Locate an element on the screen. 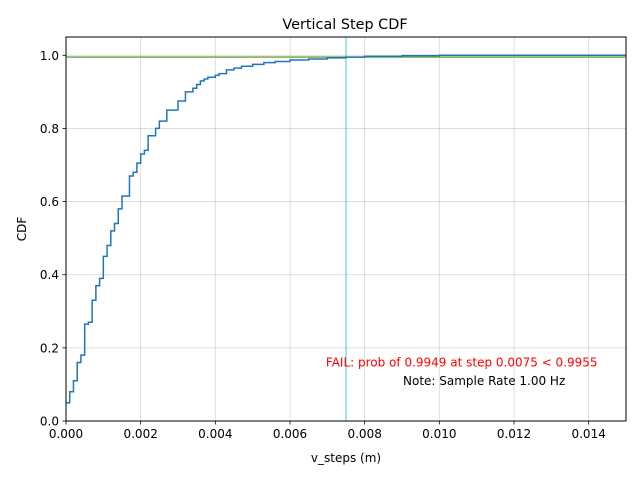  x-tick-label: 0.000 is located at coordinates (66, 434).